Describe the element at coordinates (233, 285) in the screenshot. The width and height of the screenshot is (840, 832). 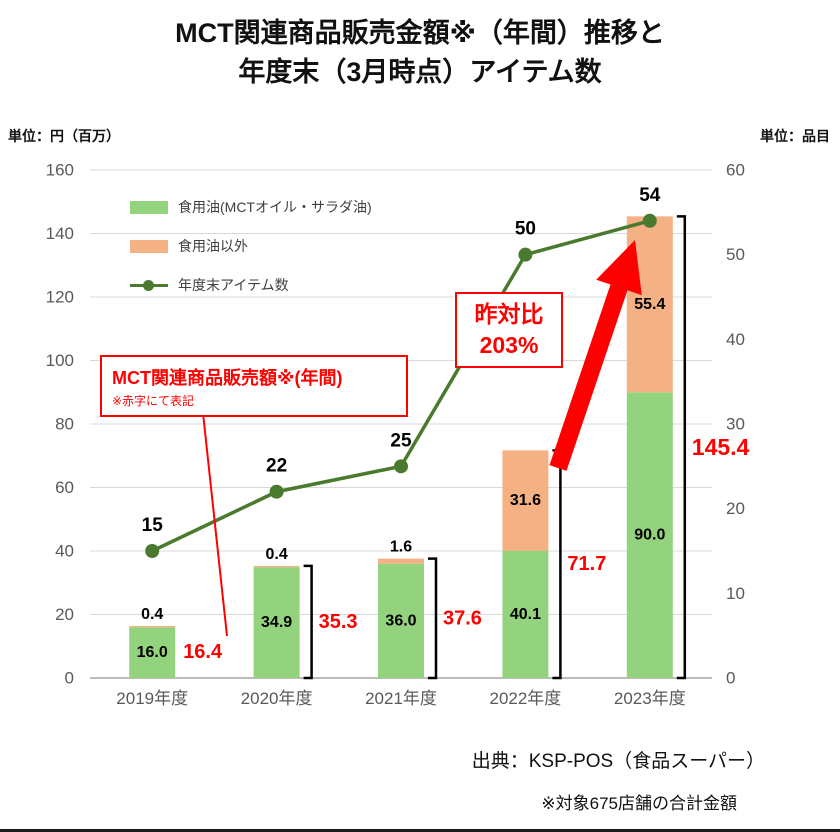
I see `legend-label-item-count: 年度末アイテム数` at that location.